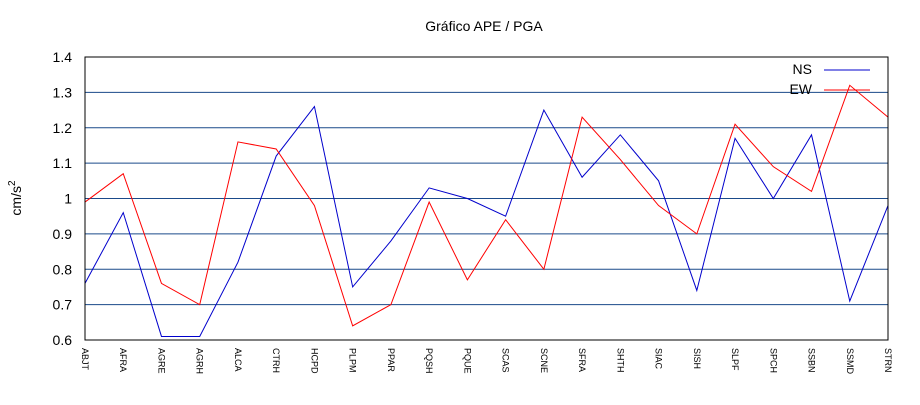  What do you see at coordinates (850, 361) in the screenshot?
I see `x-tick-label: SSMD` at bounding box center [850, 361].